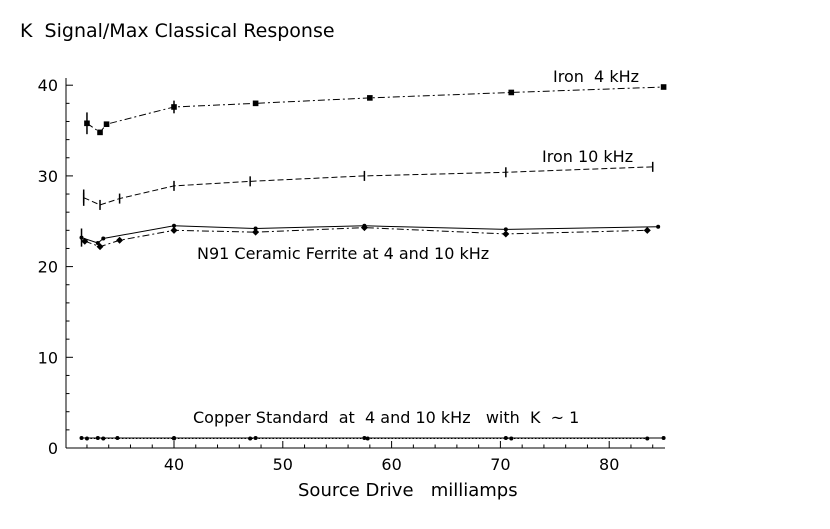 This screenshot has width=830, height=529. Describe the element at coordinates (343, 253) in the screenshot. I see `annotation-ferrite: N91 Ceramic Ferrite at 4 and 10 kHz` at that location.